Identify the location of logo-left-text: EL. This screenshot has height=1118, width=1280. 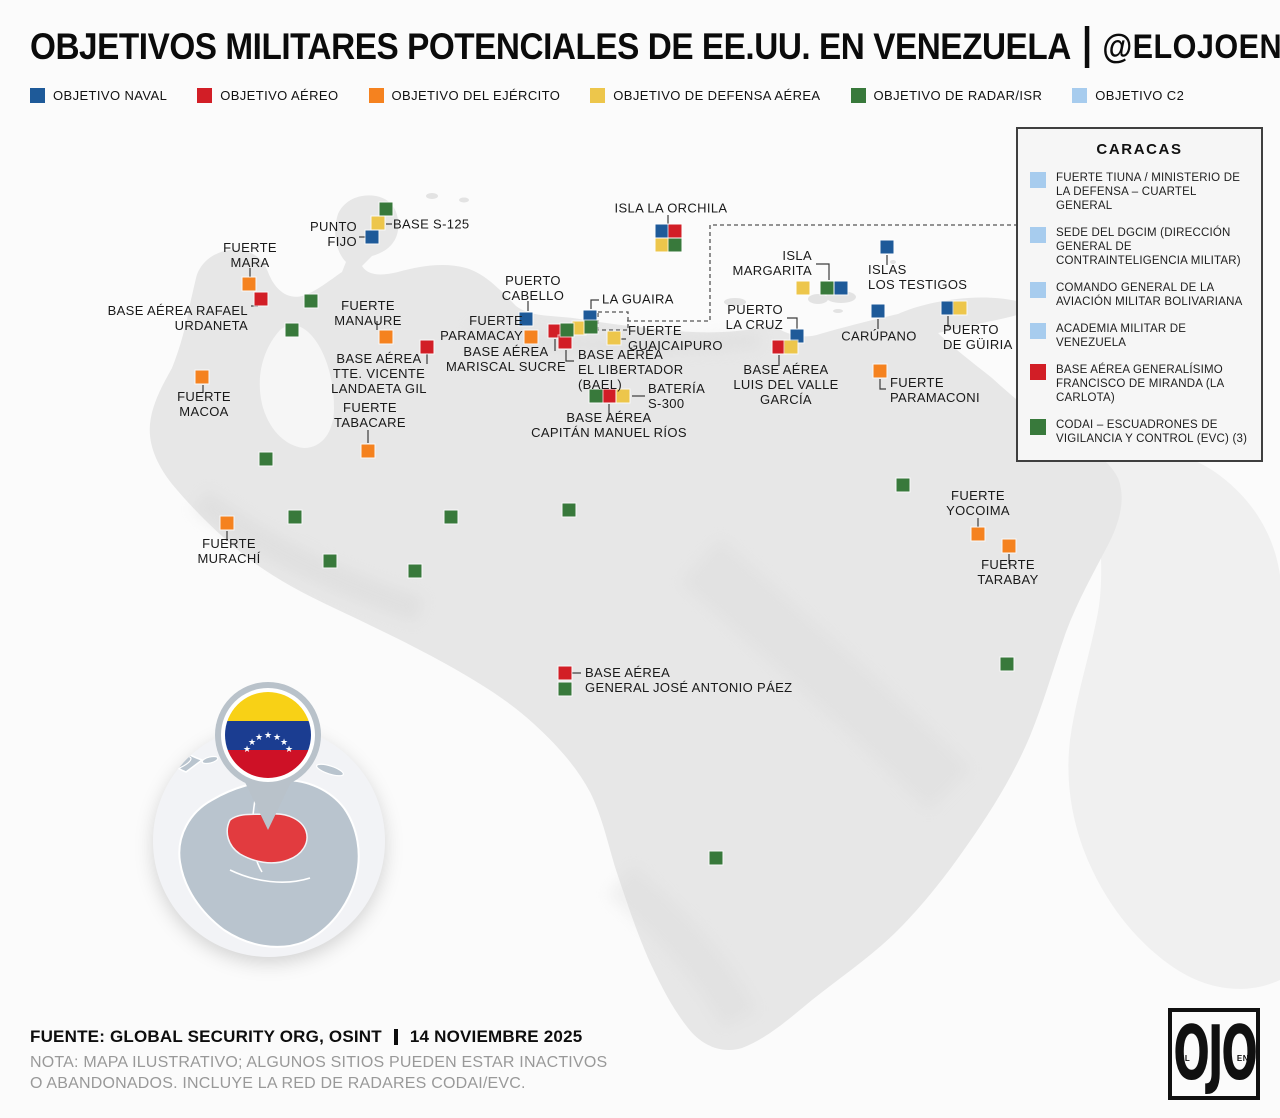
(1185, 1058).